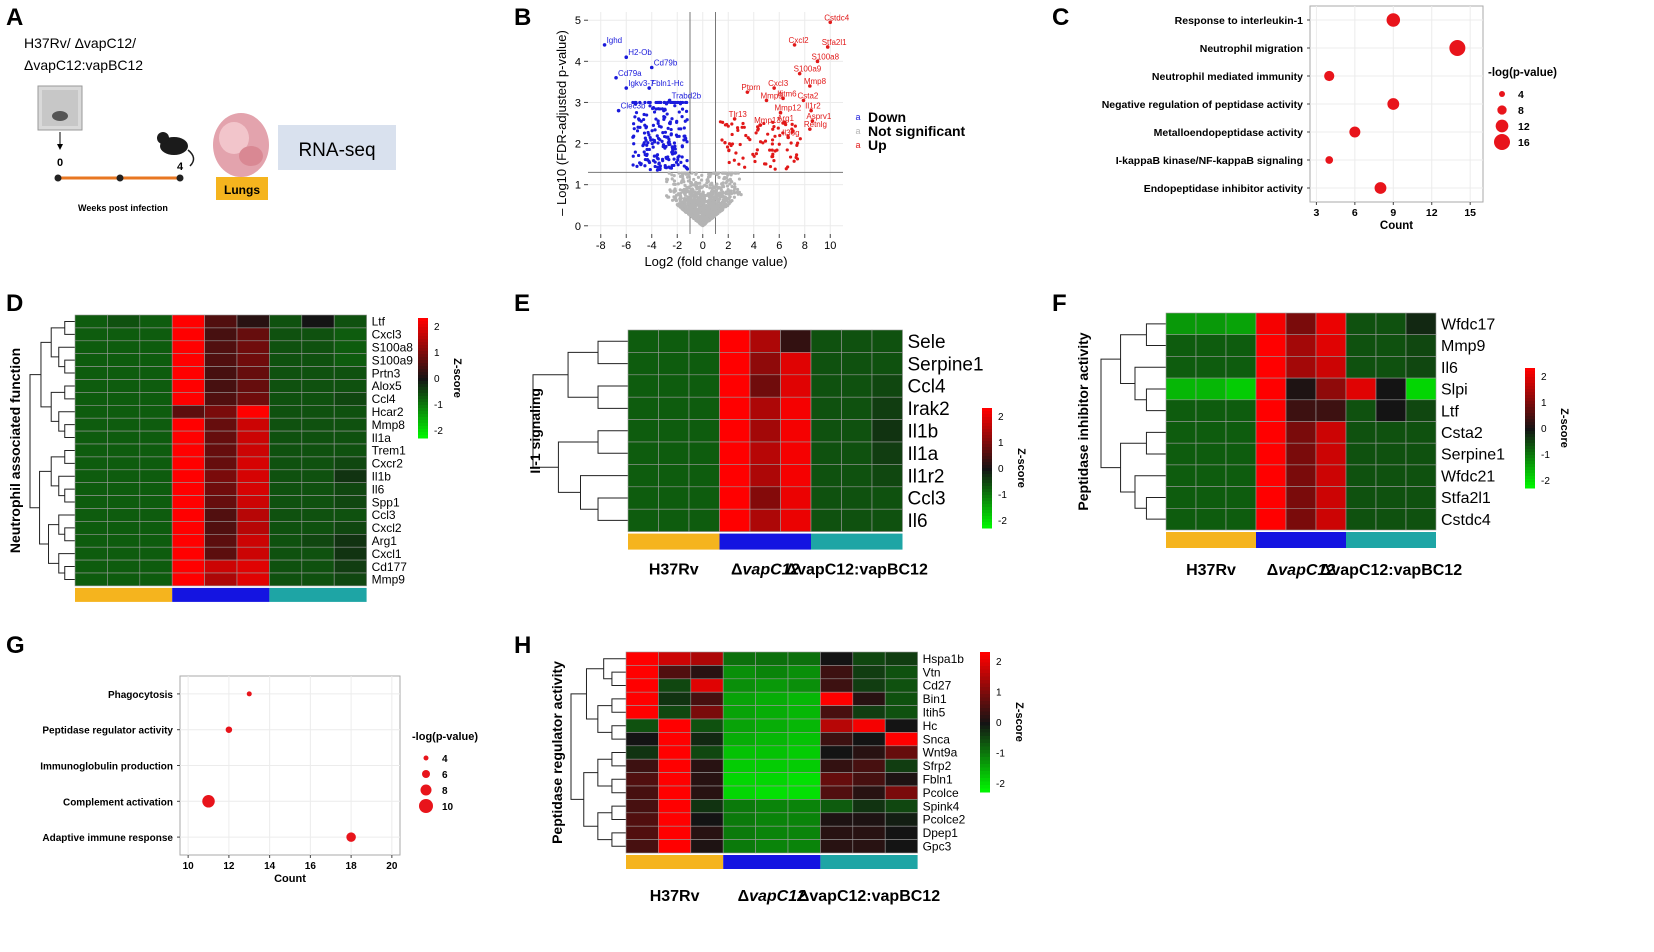 This screenshot has width=1654, height=952. I want to click on zscore-legend: 2 1 0 -1 -2 Z-score, so click(1002, 722).